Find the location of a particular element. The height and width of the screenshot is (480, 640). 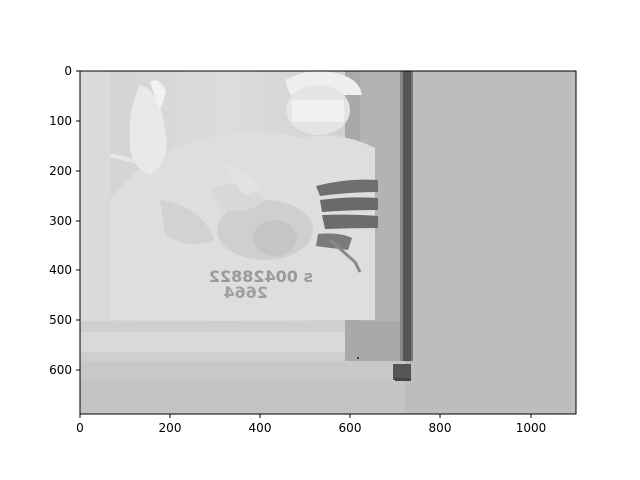

stamp-text-line-1: s 00428822 is located at coordinates (261, 276).